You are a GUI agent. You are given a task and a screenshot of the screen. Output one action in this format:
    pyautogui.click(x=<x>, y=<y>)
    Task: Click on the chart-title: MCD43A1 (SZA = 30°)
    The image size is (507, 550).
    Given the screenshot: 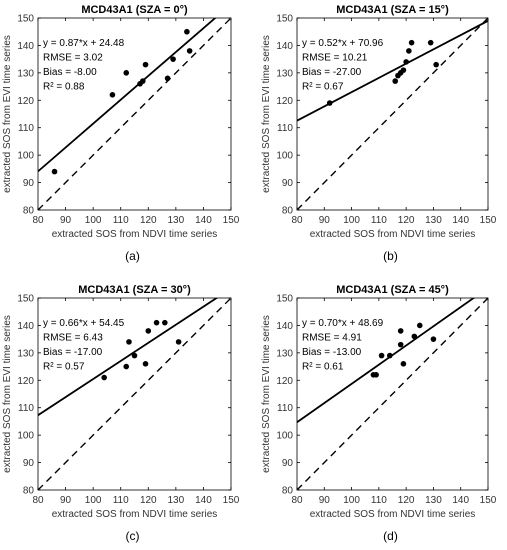 What is the action you would take?
    pyautogui.click(x=134, y=290)
    